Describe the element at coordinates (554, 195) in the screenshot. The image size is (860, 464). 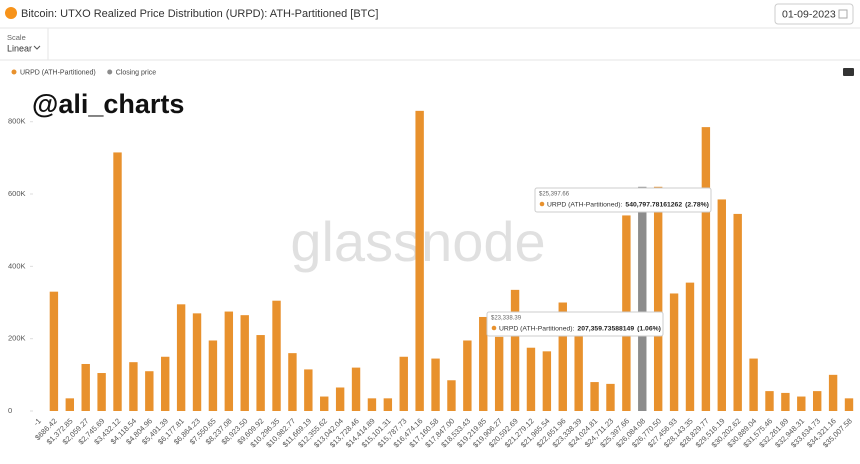
I see `tooltip-title: $25,397.66` at that location.